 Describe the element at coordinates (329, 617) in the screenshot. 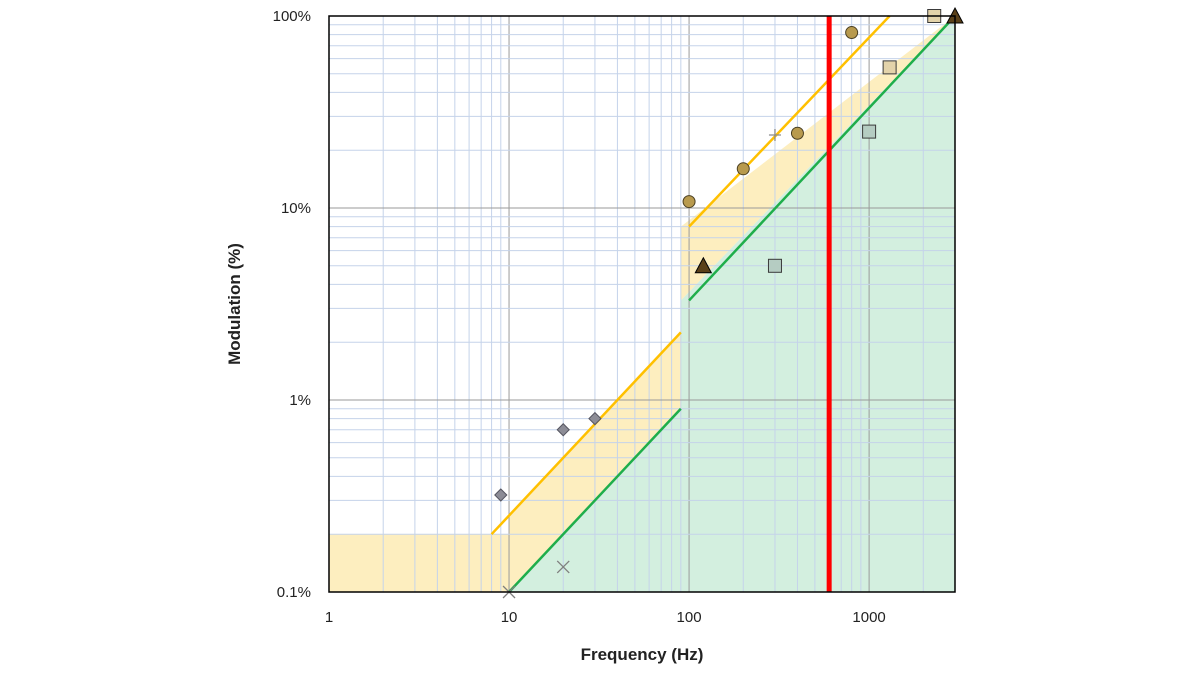

I see `x-tick-label: 1` at that location.